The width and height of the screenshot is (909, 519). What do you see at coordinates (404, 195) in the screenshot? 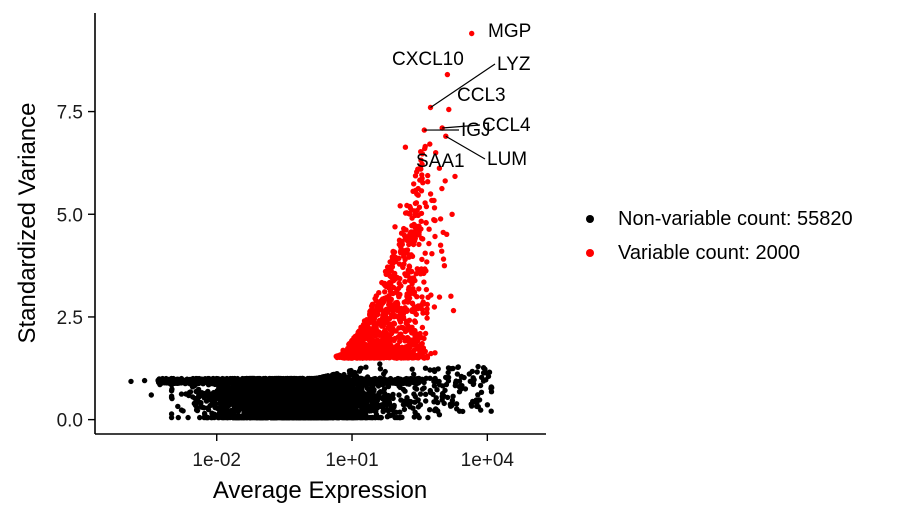
I see `variable-points` at bounding box center [404, 195].